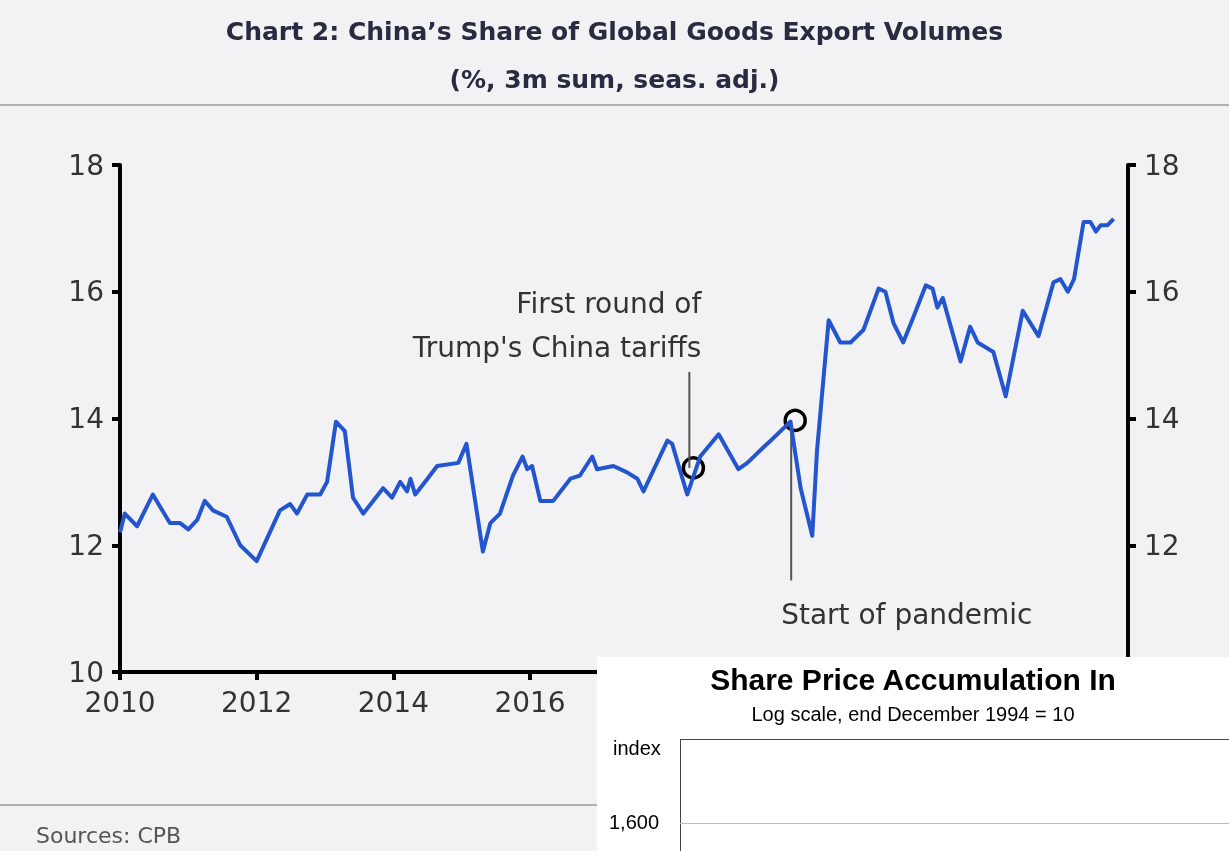  I want to click on text: index, so click(637, 748).